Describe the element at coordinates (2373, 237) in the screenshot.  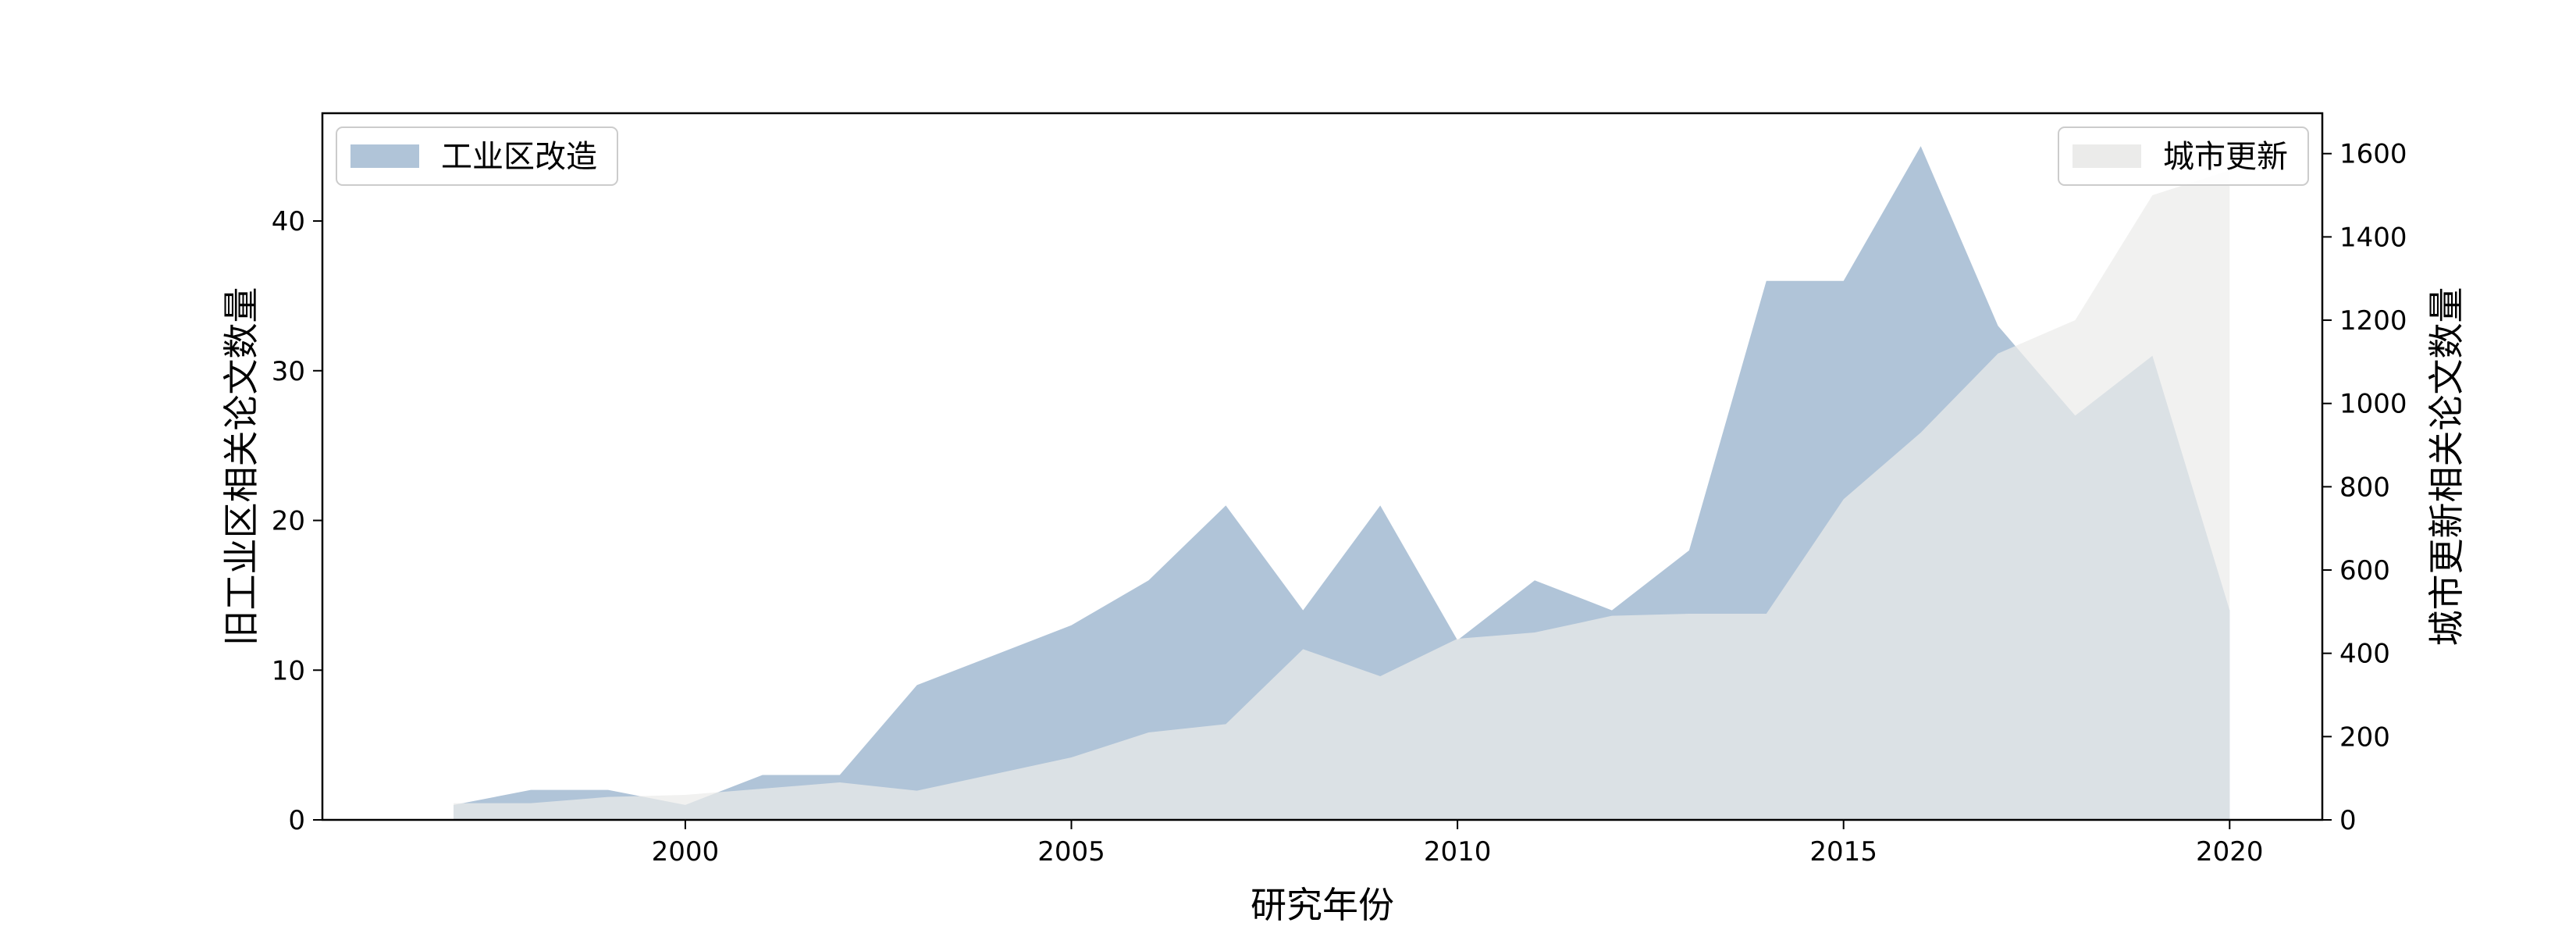
I see `right-y-tick-label: 1400` at that location.